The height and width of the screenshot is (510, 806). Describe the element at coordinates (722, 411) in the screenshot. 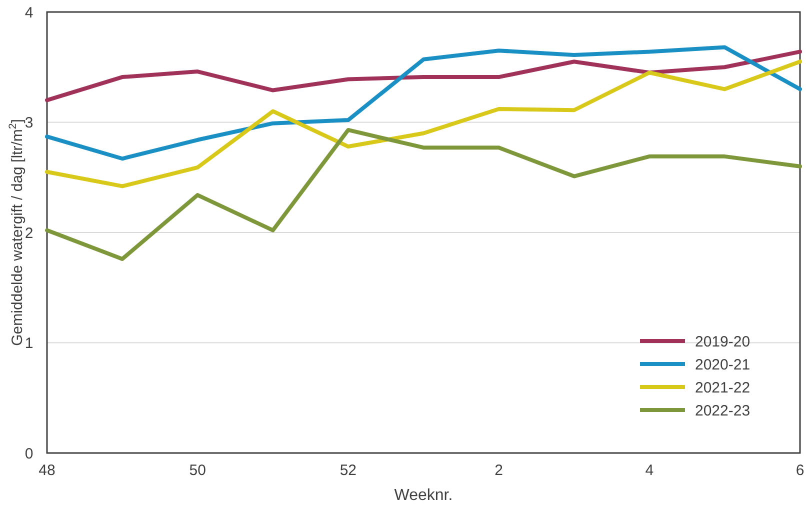

I see `legend-label: 2022-23` at that location.